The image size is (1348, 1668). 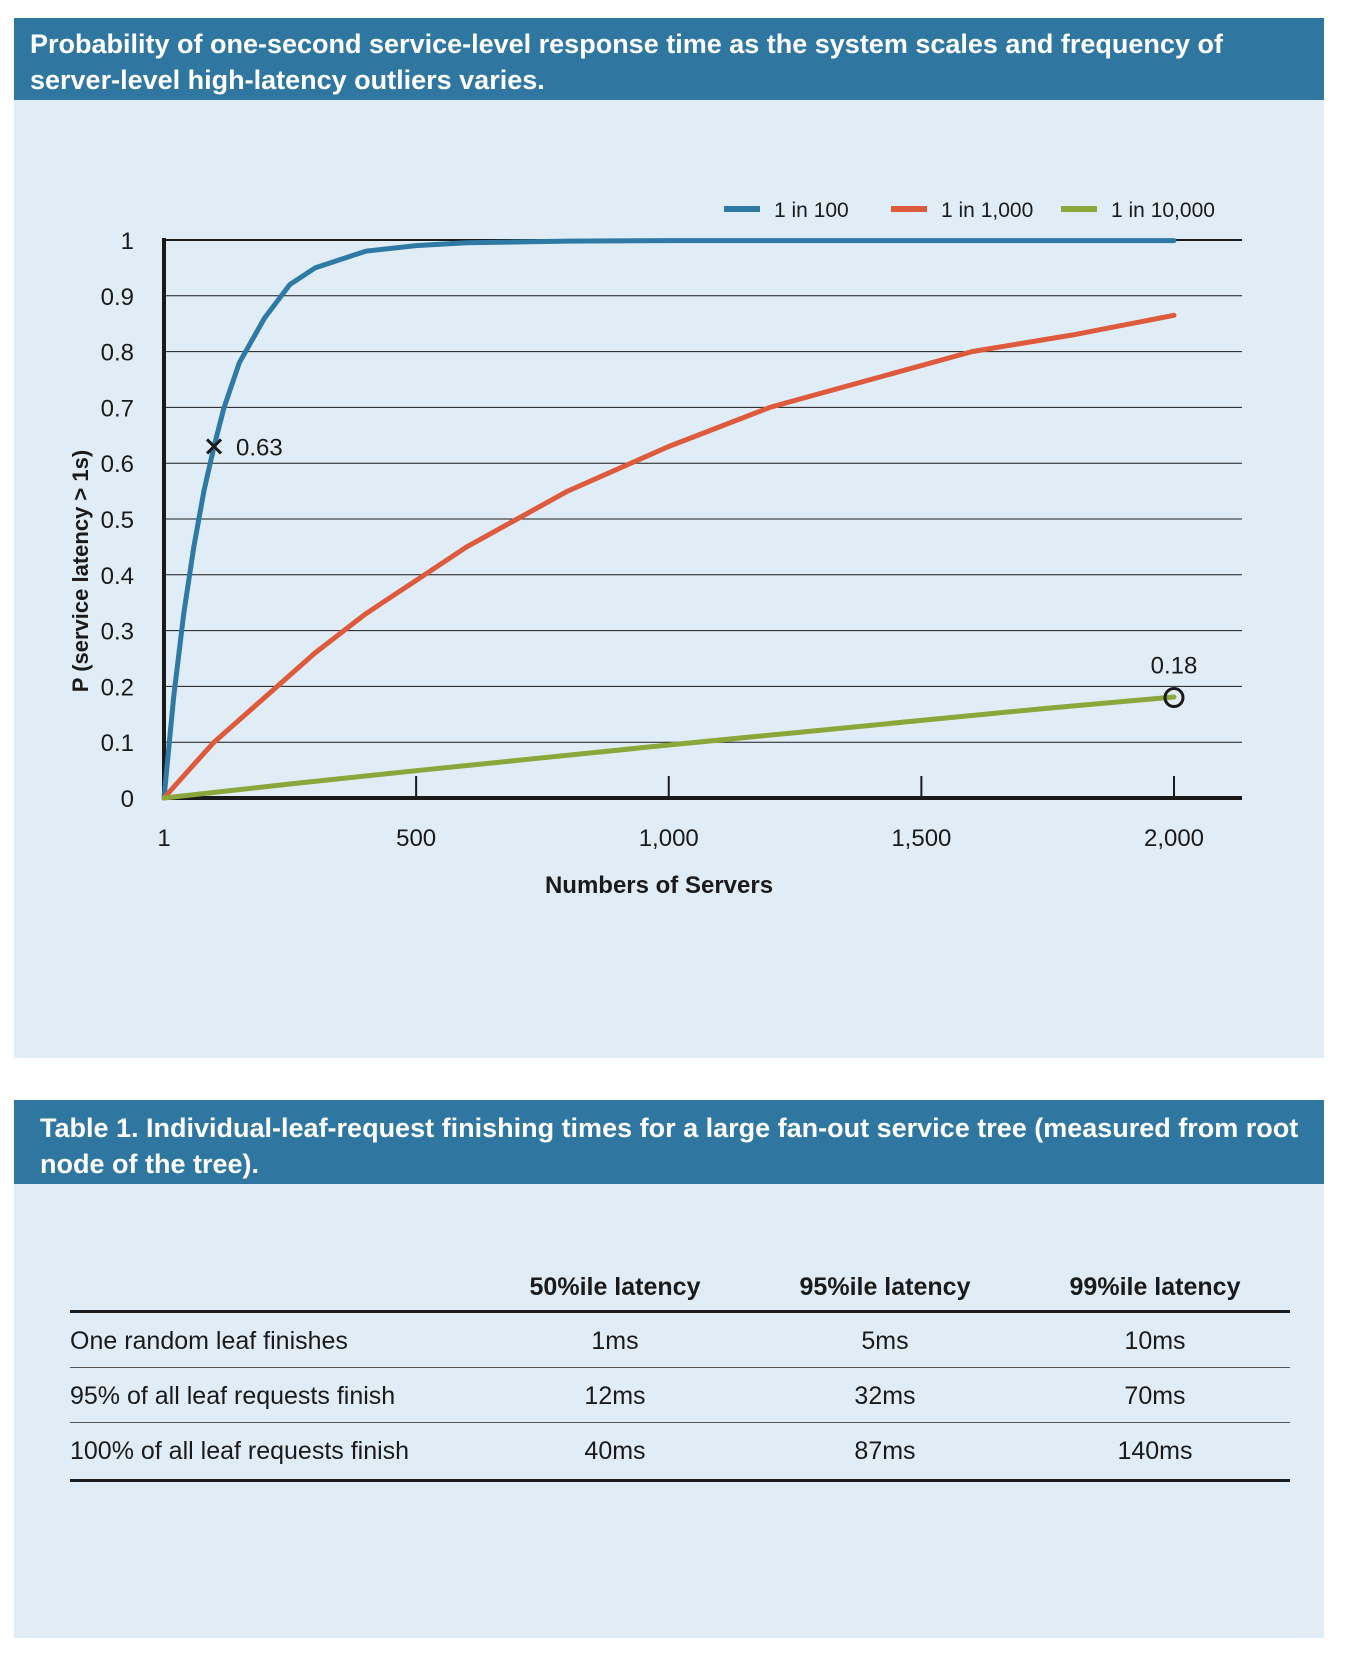 I want to click on column-header-50: 50%ile latency, so click(x=615, y=1290).